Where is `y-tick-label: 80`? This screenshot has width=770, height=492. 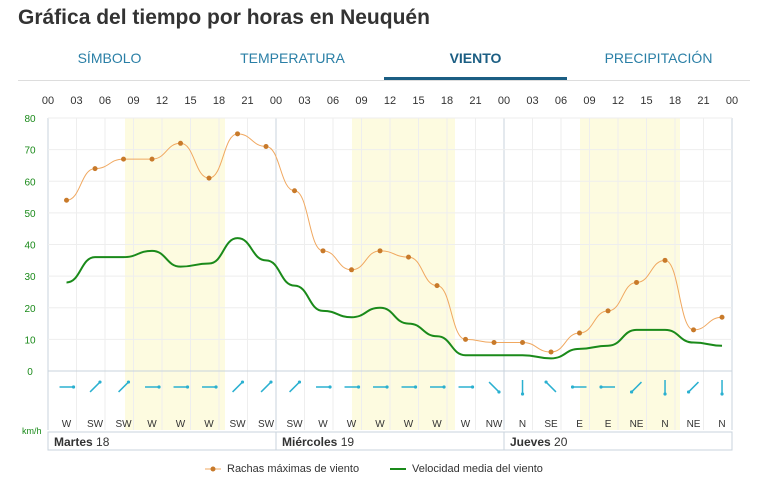
y-tick-label: 80 is located at coordinates (30, 119).